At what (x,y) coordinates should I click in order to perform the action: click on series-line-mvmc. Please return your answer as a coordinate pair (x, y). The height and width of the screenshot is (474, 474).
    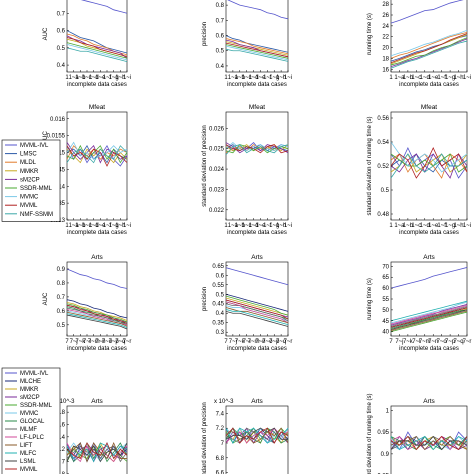
    Looking at the image, I should click on (429, 312).